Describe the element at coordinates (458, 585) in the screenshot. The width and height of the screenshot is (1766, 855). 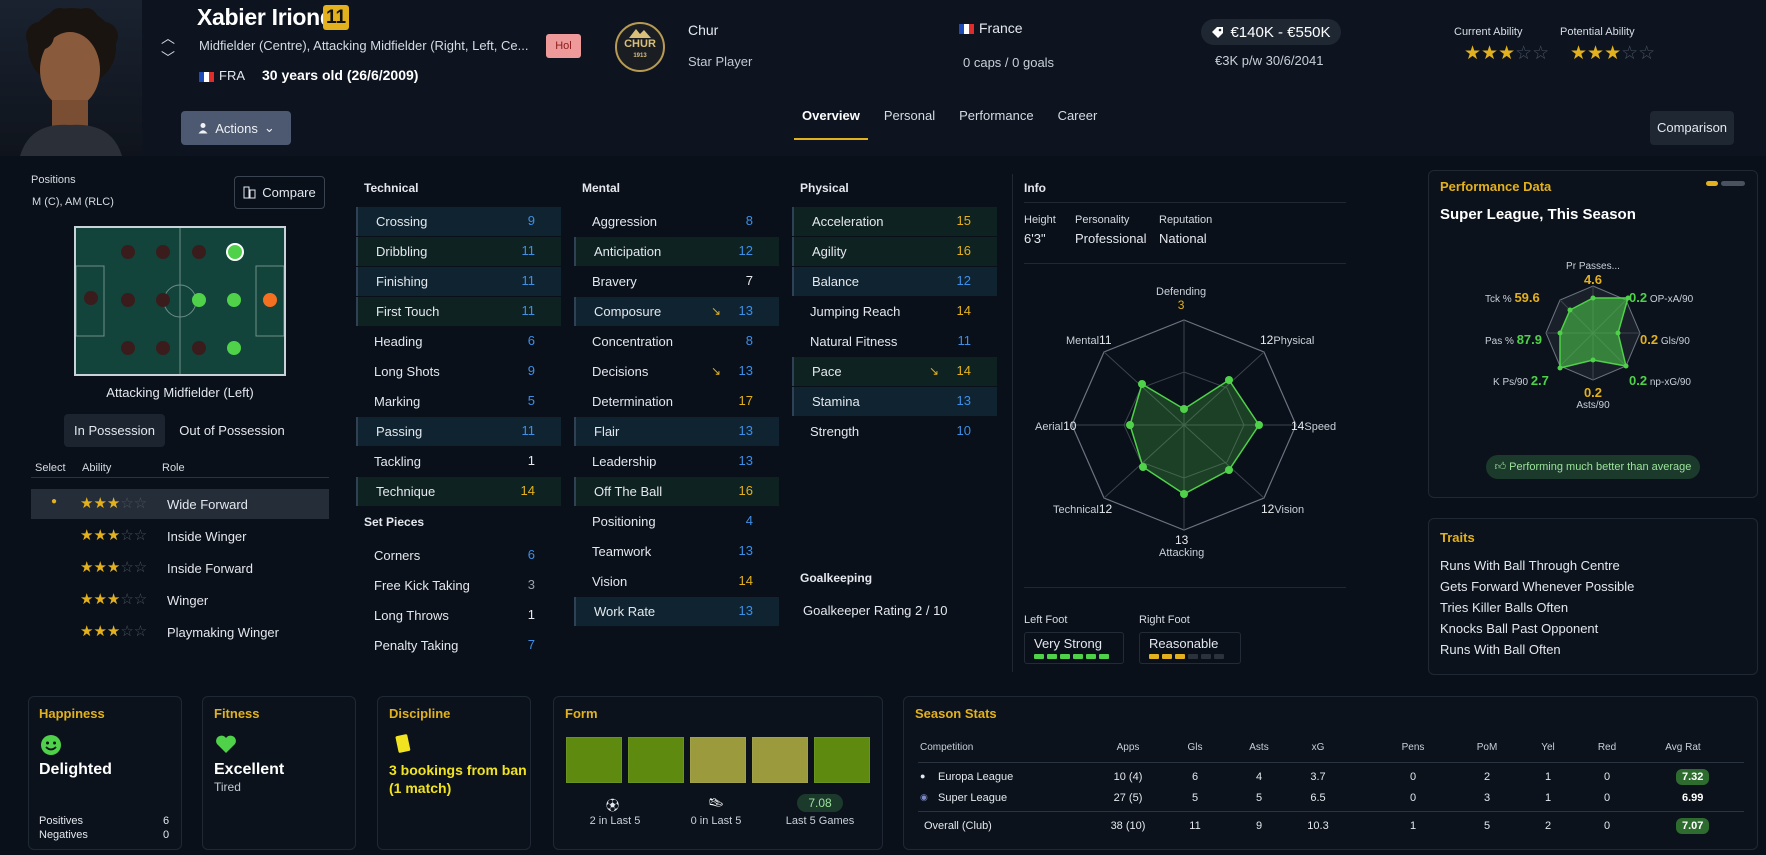
I see `attribute-row: Free Kick Taking 3` at that location.